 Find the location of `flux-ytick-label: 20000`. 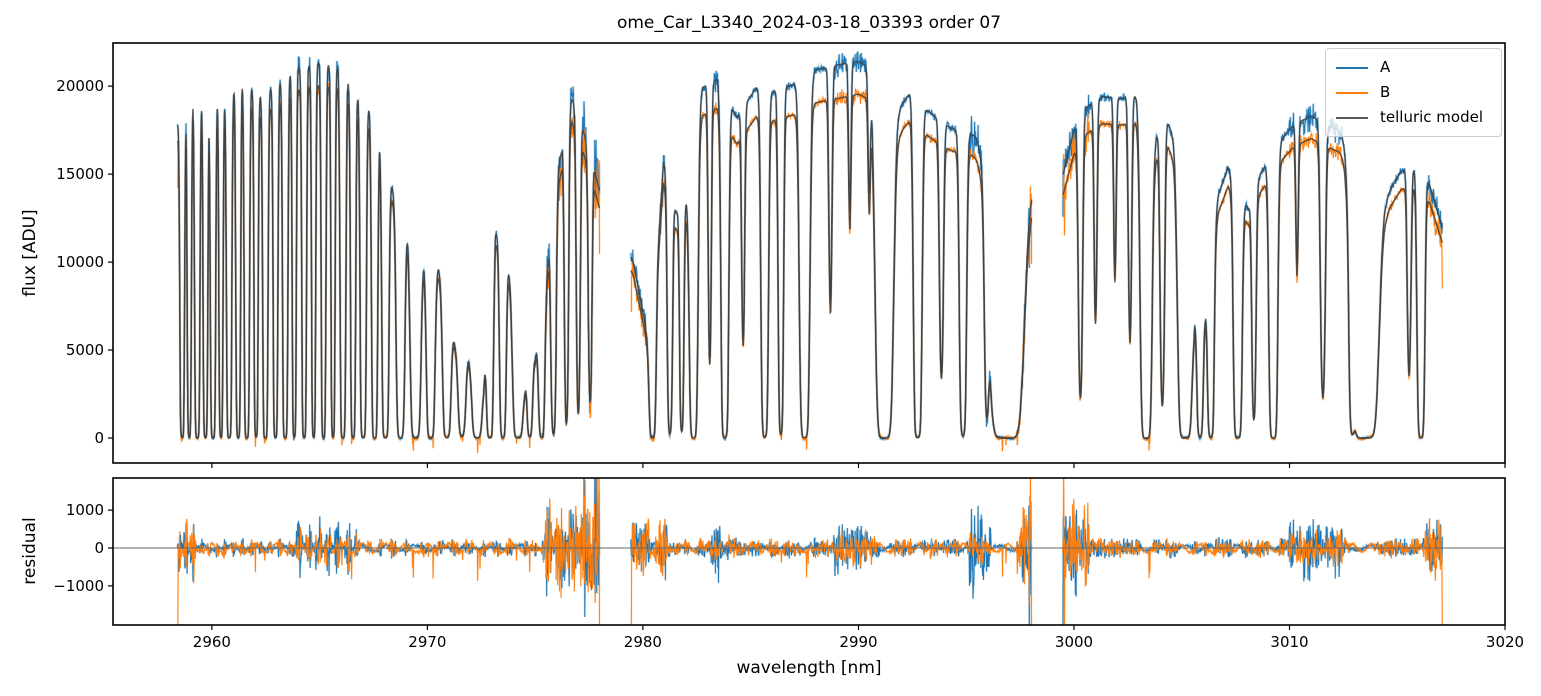

flux-ytick-label: 20000 is located at coordinates (80, 86).